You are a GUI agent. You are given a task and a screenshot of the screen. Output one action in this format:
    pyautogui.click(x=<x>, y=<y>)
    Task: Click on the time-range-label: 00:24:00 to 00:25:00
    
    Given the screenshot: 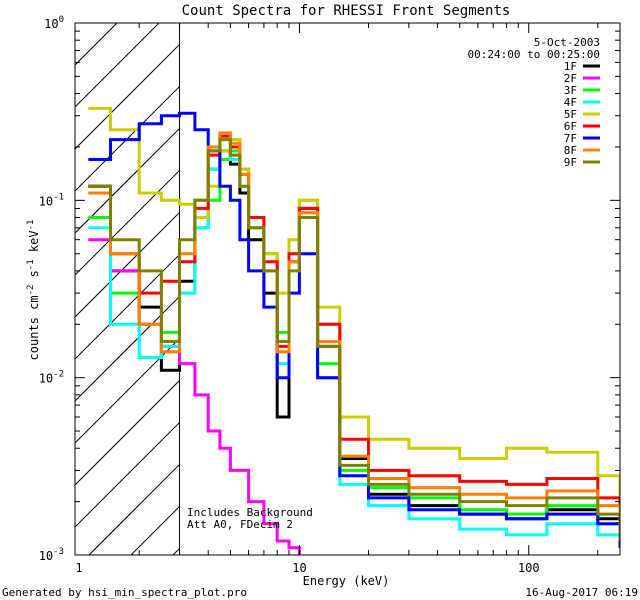 What is the action you would take?
    pyautogui.click(x=534, y=54)
    